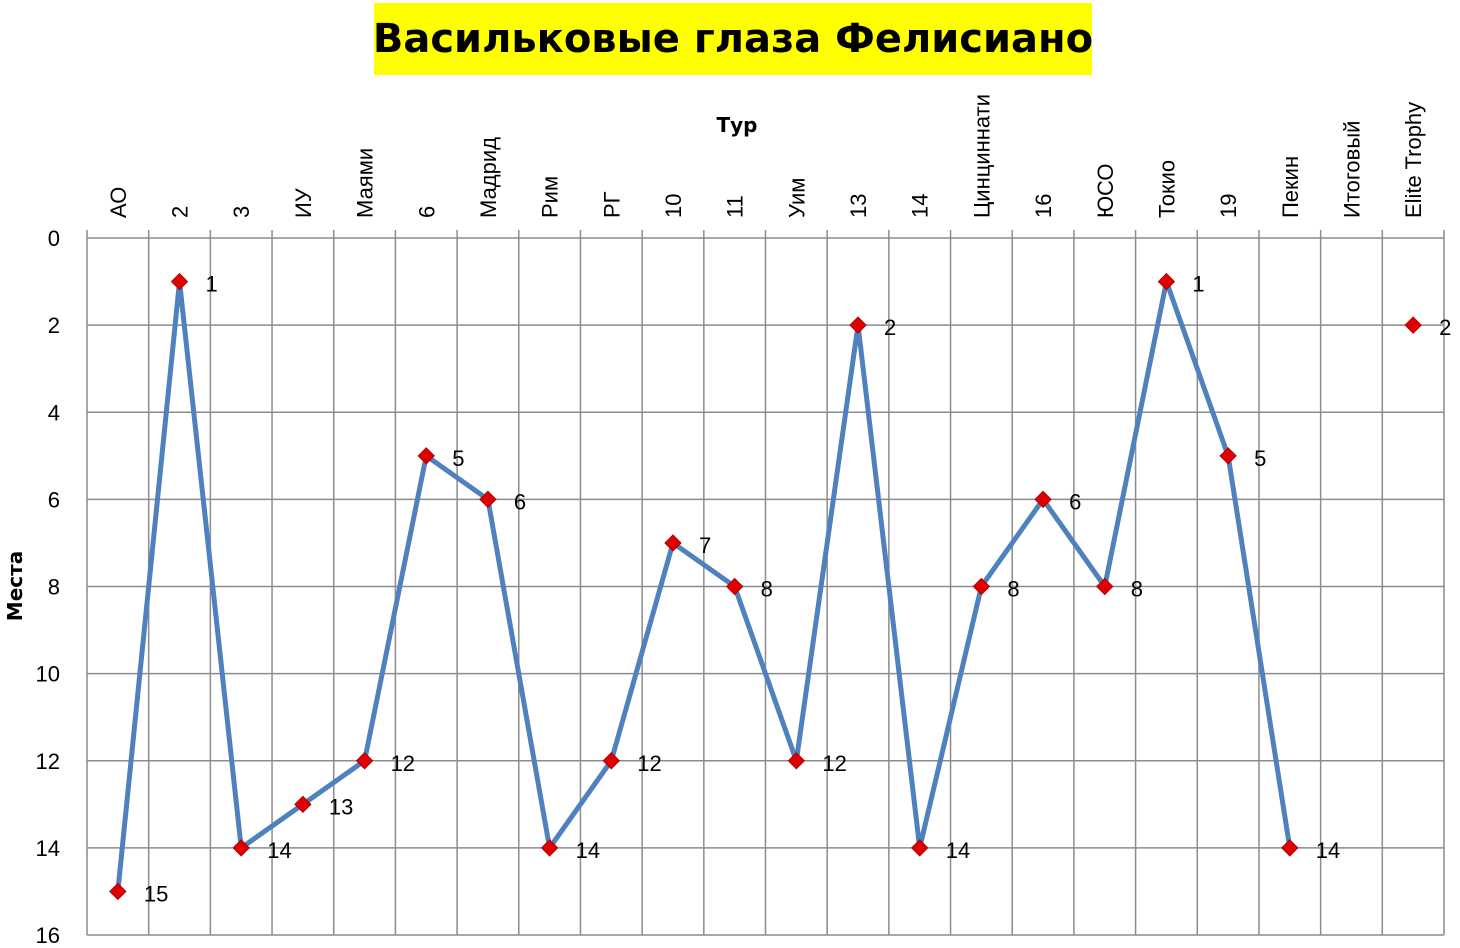 The image size is (1460, 948). I want to click on data-label-15: 6, so click(1075, 501).